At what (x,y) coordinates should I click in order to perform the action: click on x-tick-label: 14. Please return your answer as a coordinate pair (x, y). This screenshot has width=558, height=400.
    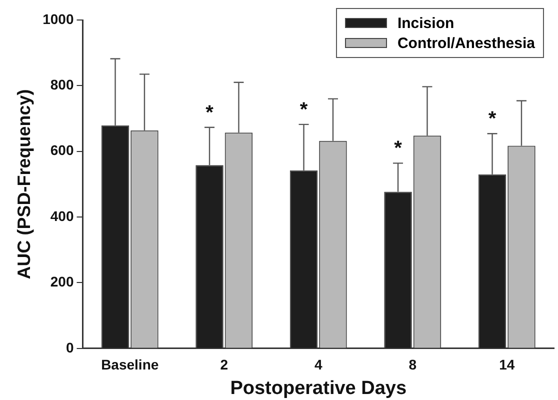
    Looking at the image, I should click on (507, 364).